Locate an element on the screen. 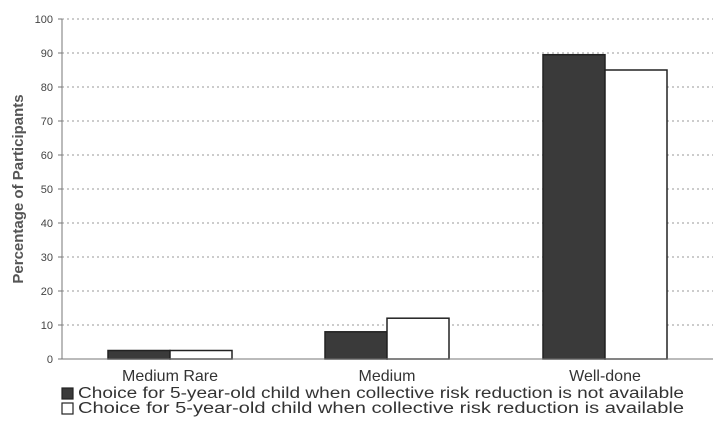  y-tick-label: 60 is located at coordinates (47, 156).